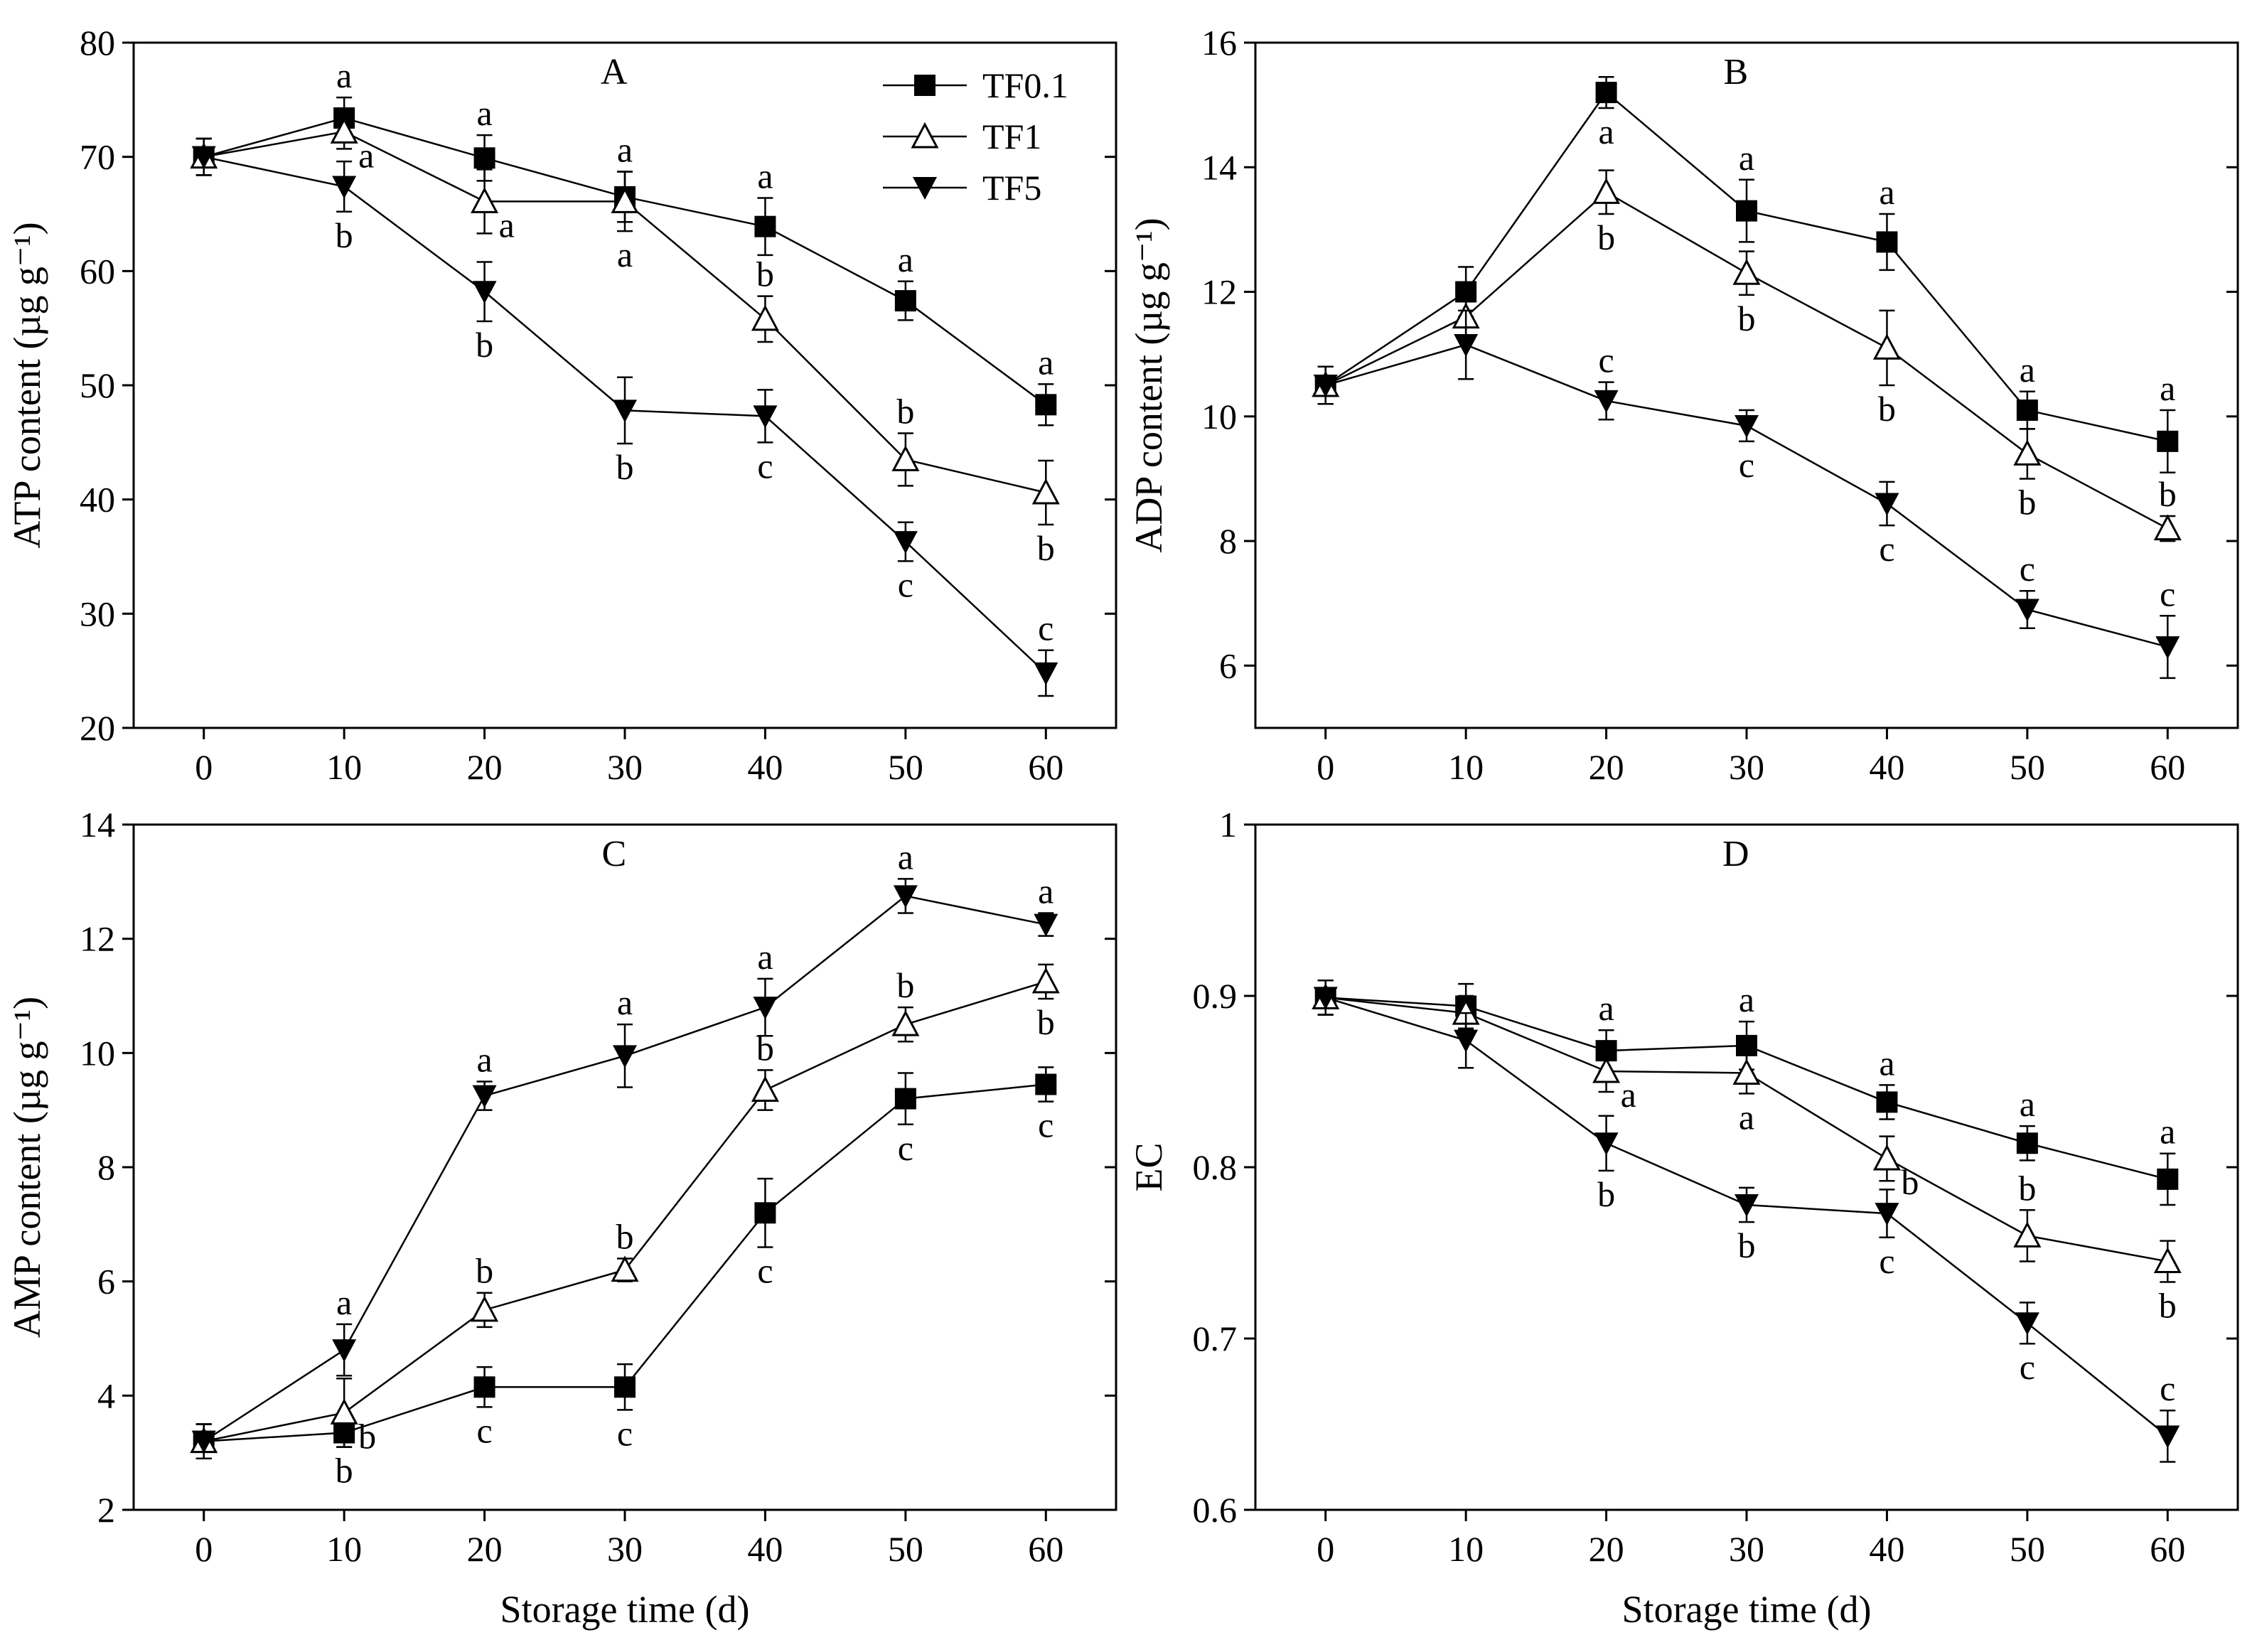 The image size is (2257, 1652). Describe the element at coordinates (1148, 385) in the screenshot. I see `y-axis-title: ADP content (µg g⁻¹)` at that location.